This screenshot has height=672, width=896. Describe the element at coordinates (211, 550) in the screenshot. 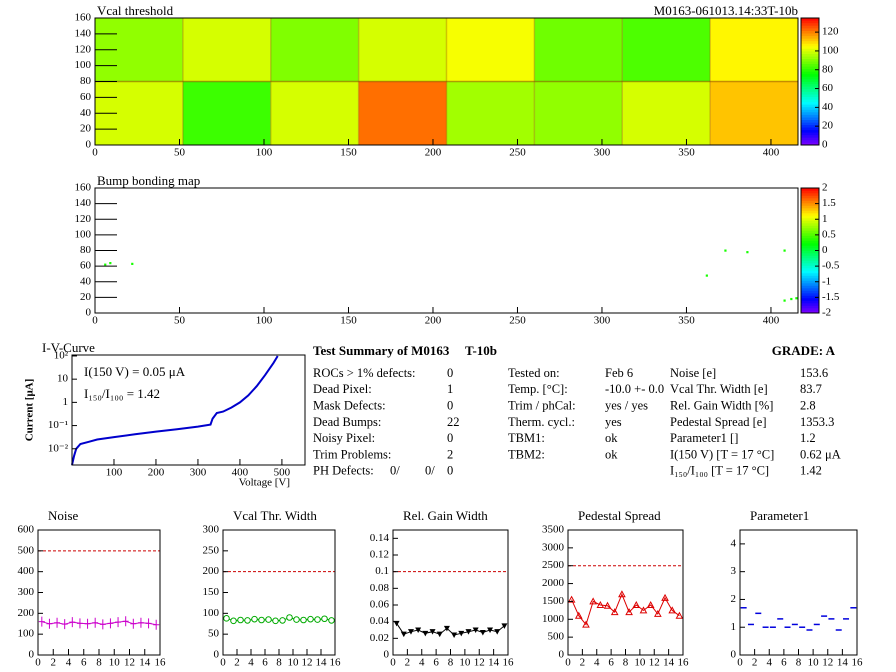

I see `y-tick-label: 250` at that location.